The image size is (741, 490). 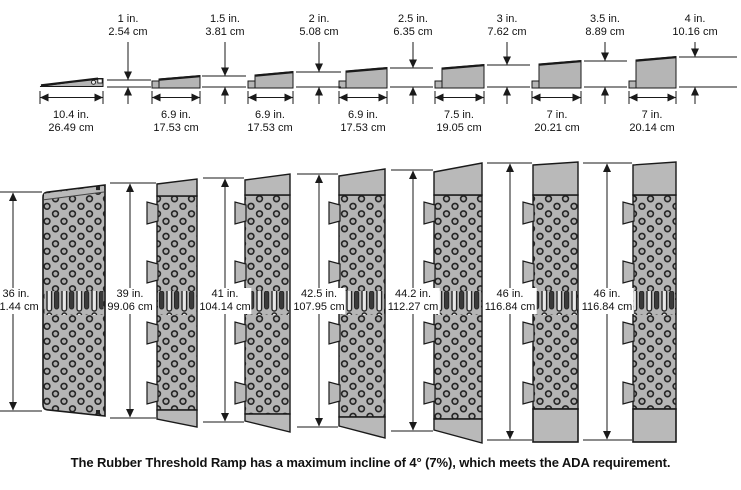 I want to click on width-label-6: 46 in. 116.84 cm, so click(x=510, y=301).